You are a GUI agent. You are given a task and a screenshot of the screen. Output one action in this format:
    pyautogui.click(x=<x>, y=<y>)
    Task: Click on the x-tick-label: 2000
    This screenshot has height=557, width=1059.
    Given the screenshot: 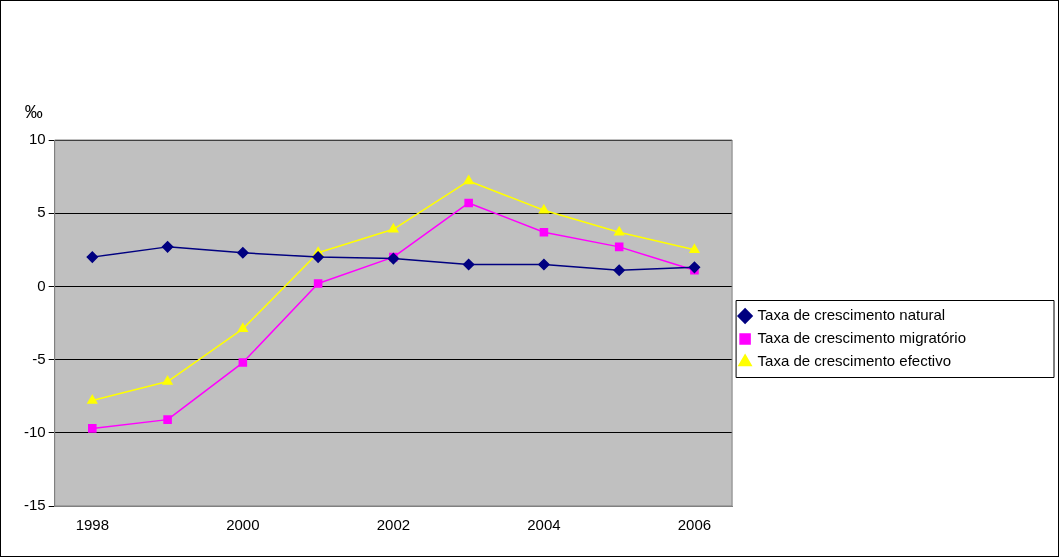 What is the action you would take?
    pyautogui.click(x=243, y=525)
    